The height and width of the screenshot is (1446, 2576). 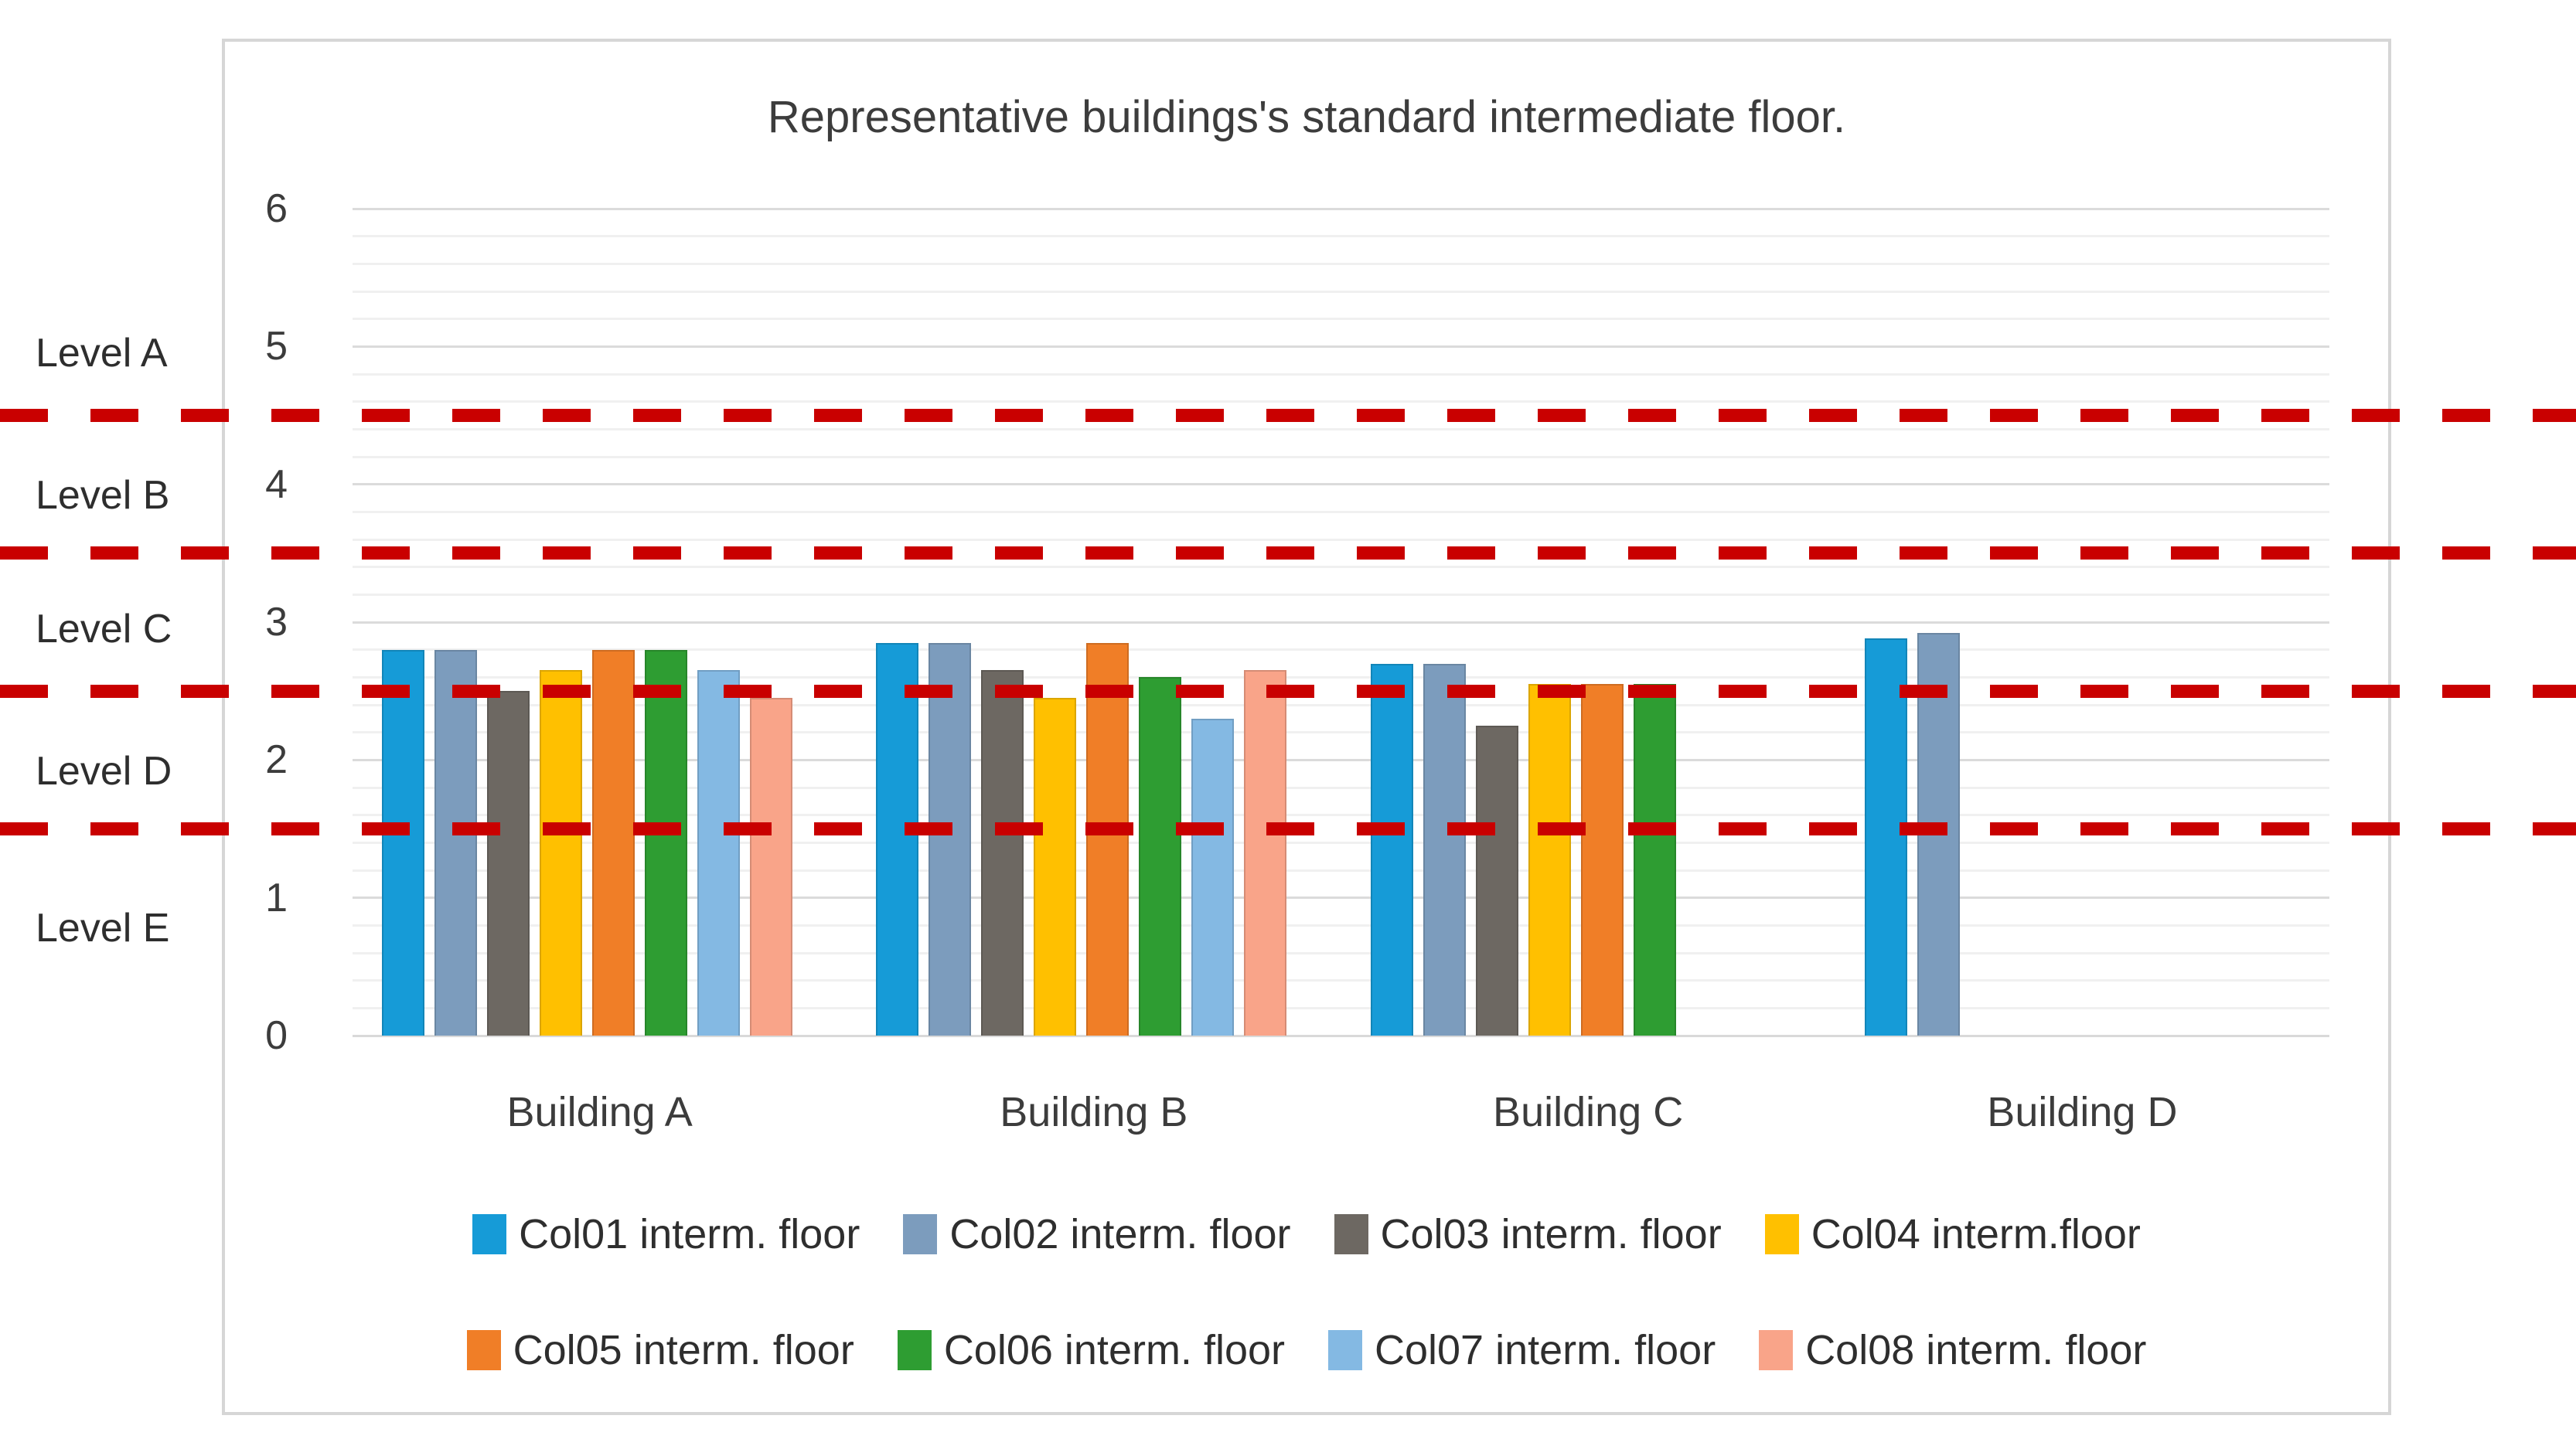 What do you see at coordinates (276, 1035) in the screenshot?
I see `y-tick-label: 0` at bounding box center [276, 1035].